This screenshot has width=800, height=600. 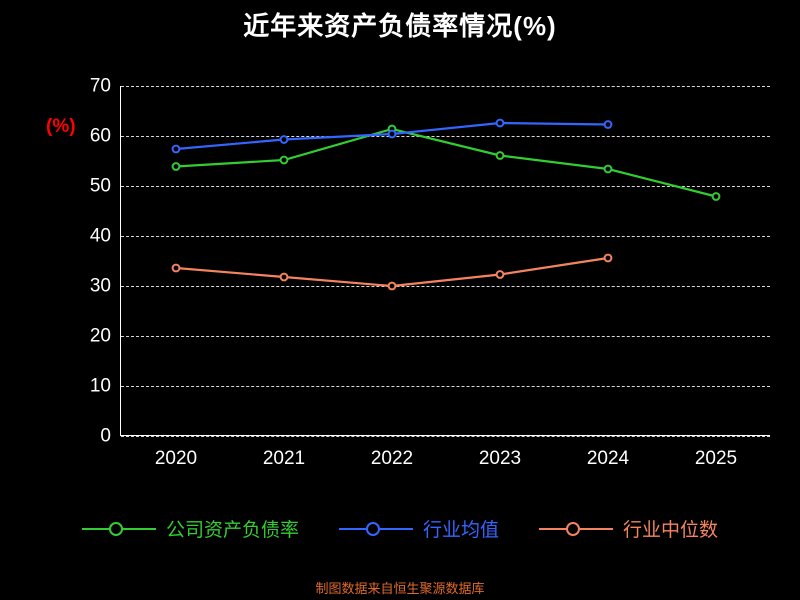 I want to click on chart-legend: 公司资产负债率 行业均值 行业中位数, so click(x=400, y=528).